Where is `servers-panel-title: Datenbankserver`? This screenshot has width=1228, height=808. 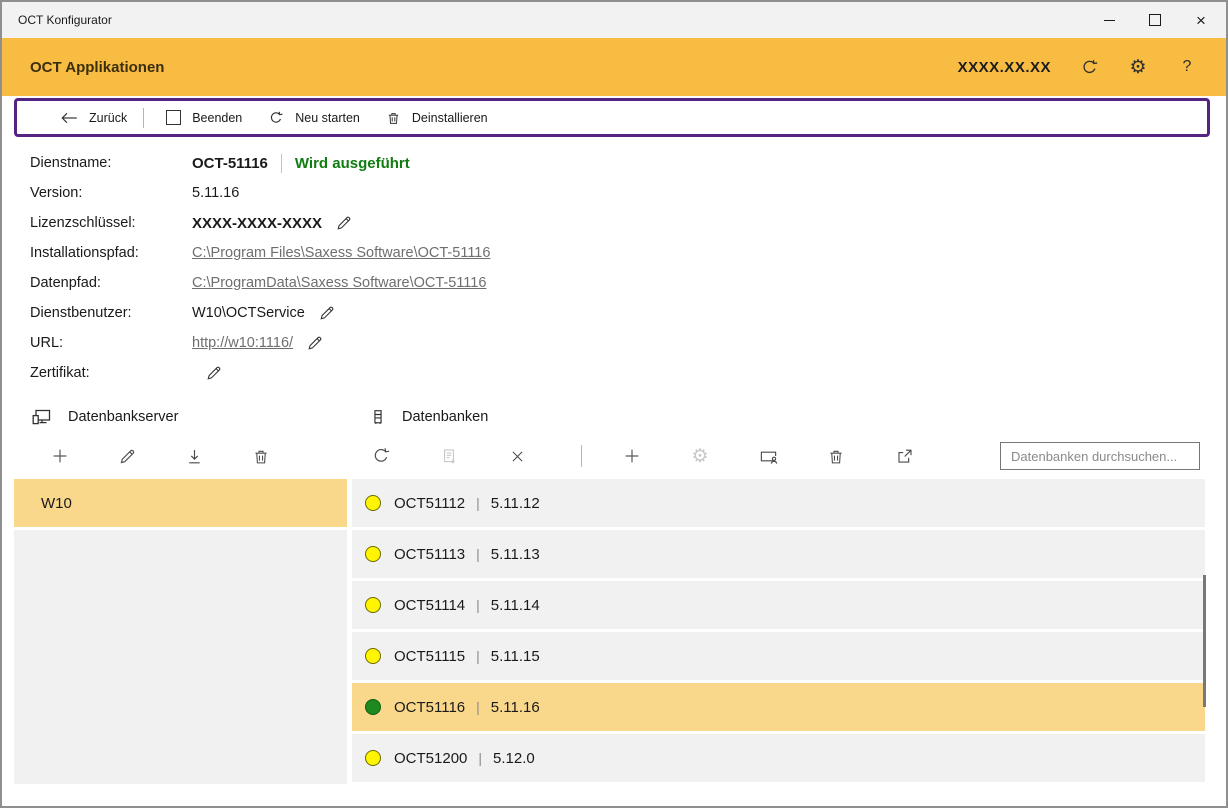 servers-panel-title: Datenbankserver is located at coordinates (123, 417).